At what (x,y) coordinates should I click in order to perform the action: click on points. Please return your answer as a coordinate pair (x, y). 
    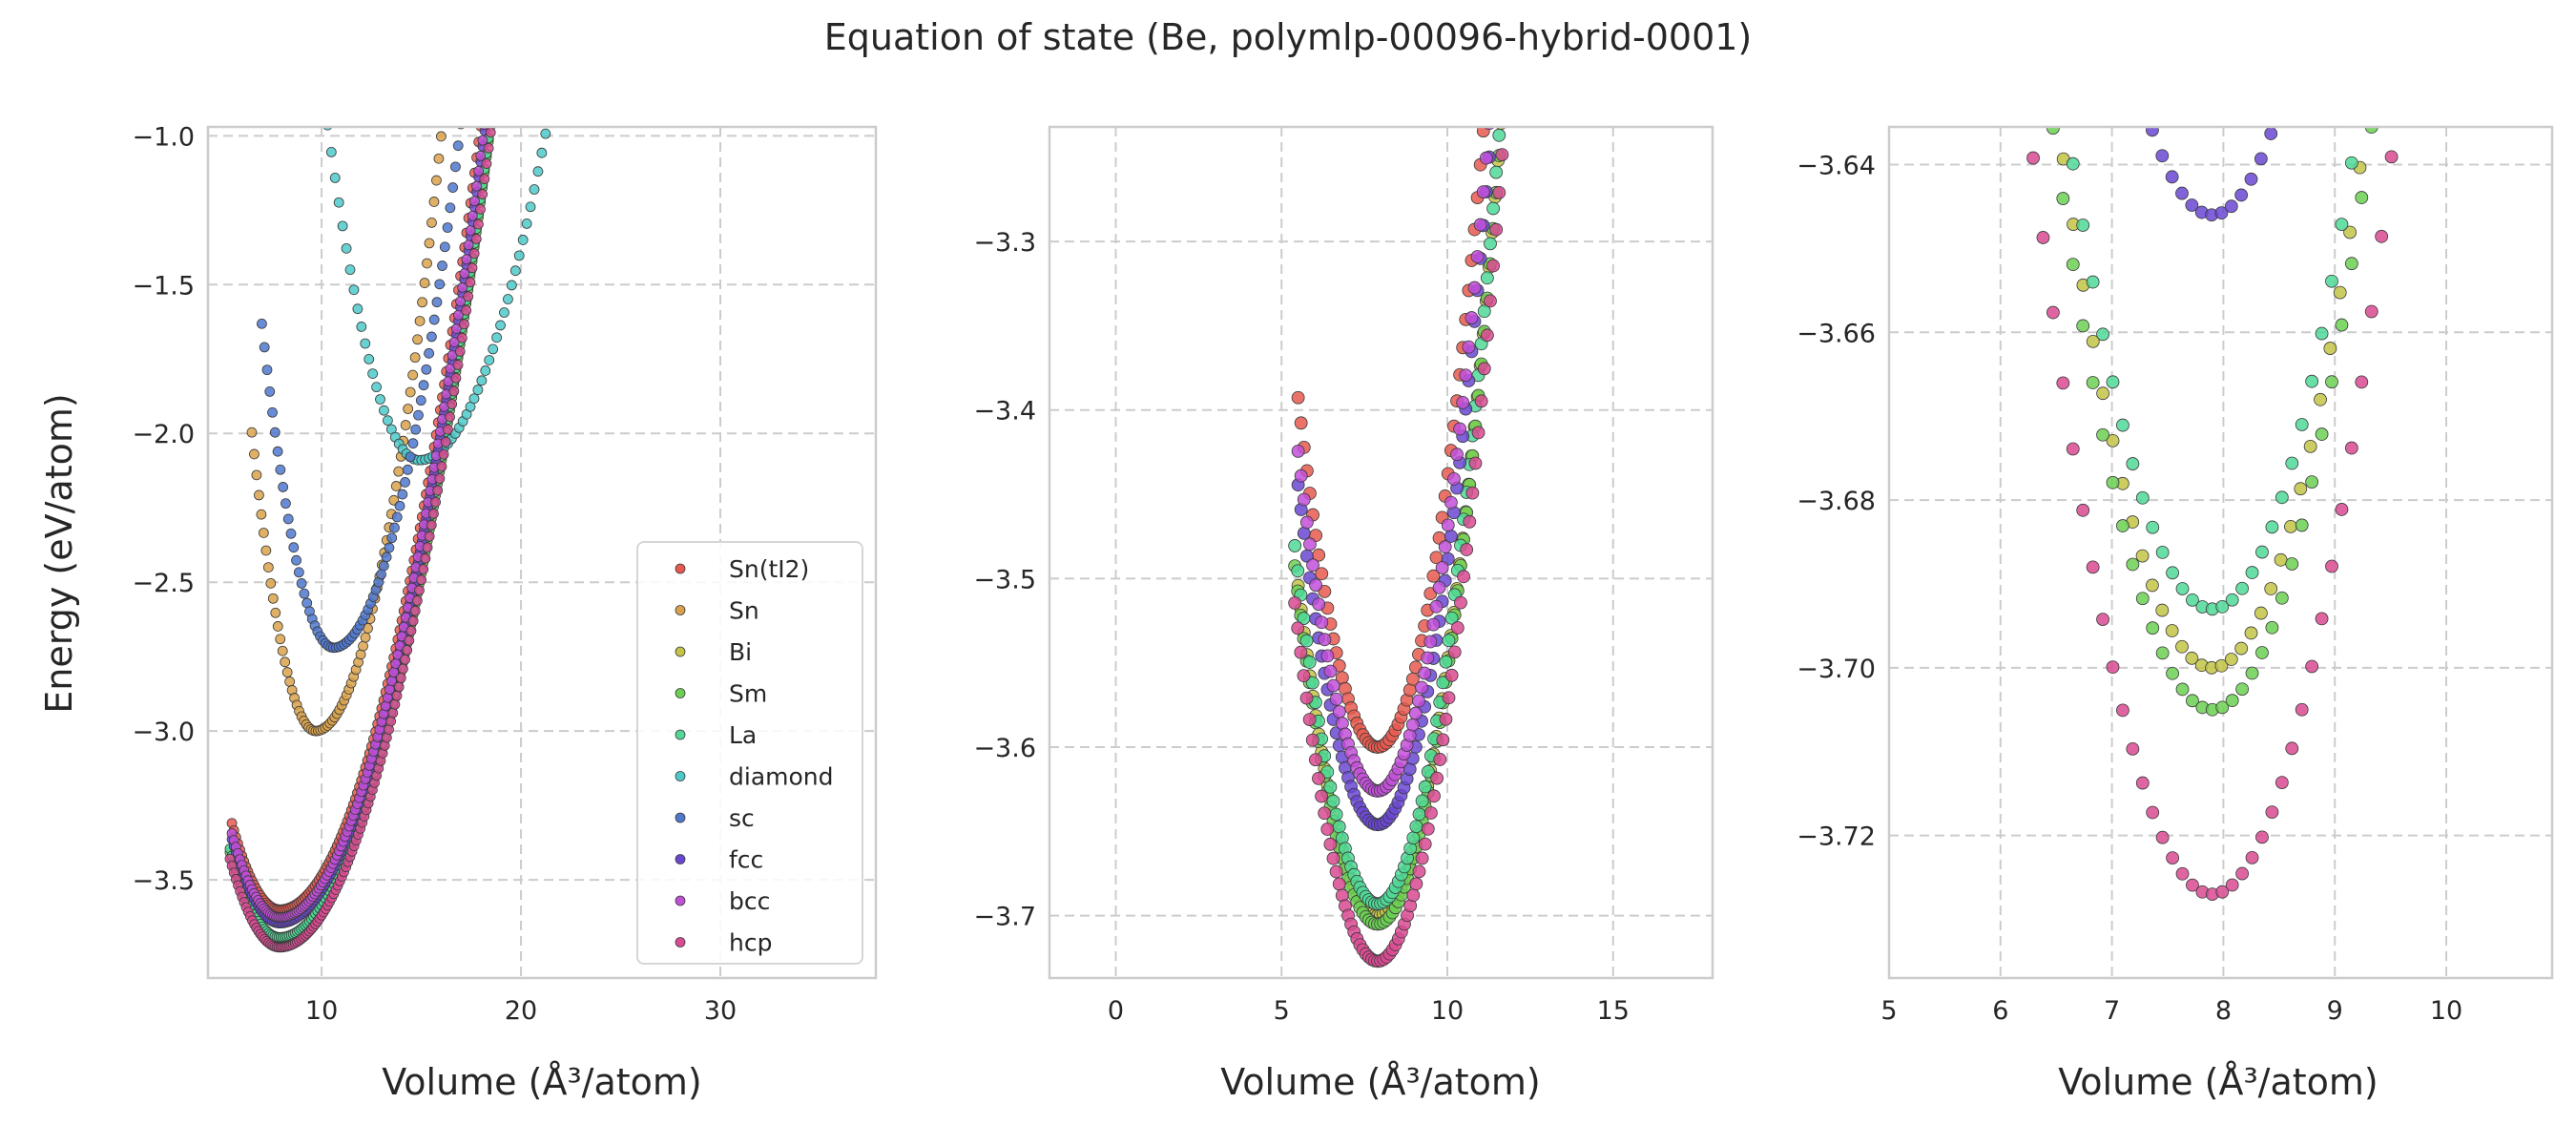
    Looking at the image, I should click on (2208, 456).